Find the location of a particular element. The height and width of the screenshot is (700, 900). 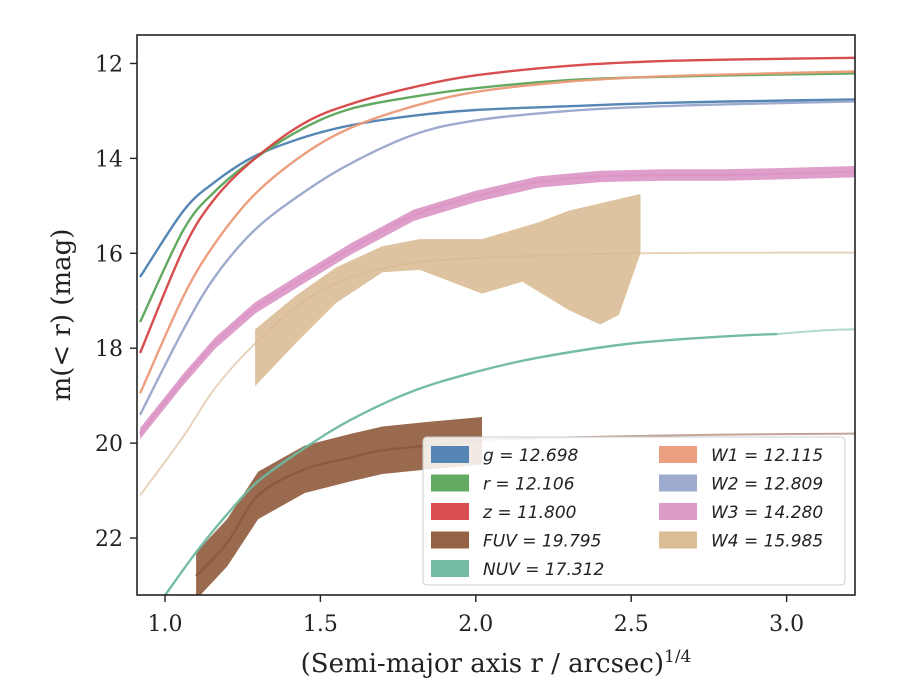

legend-swatch-g is located at coordinates (450, 454).